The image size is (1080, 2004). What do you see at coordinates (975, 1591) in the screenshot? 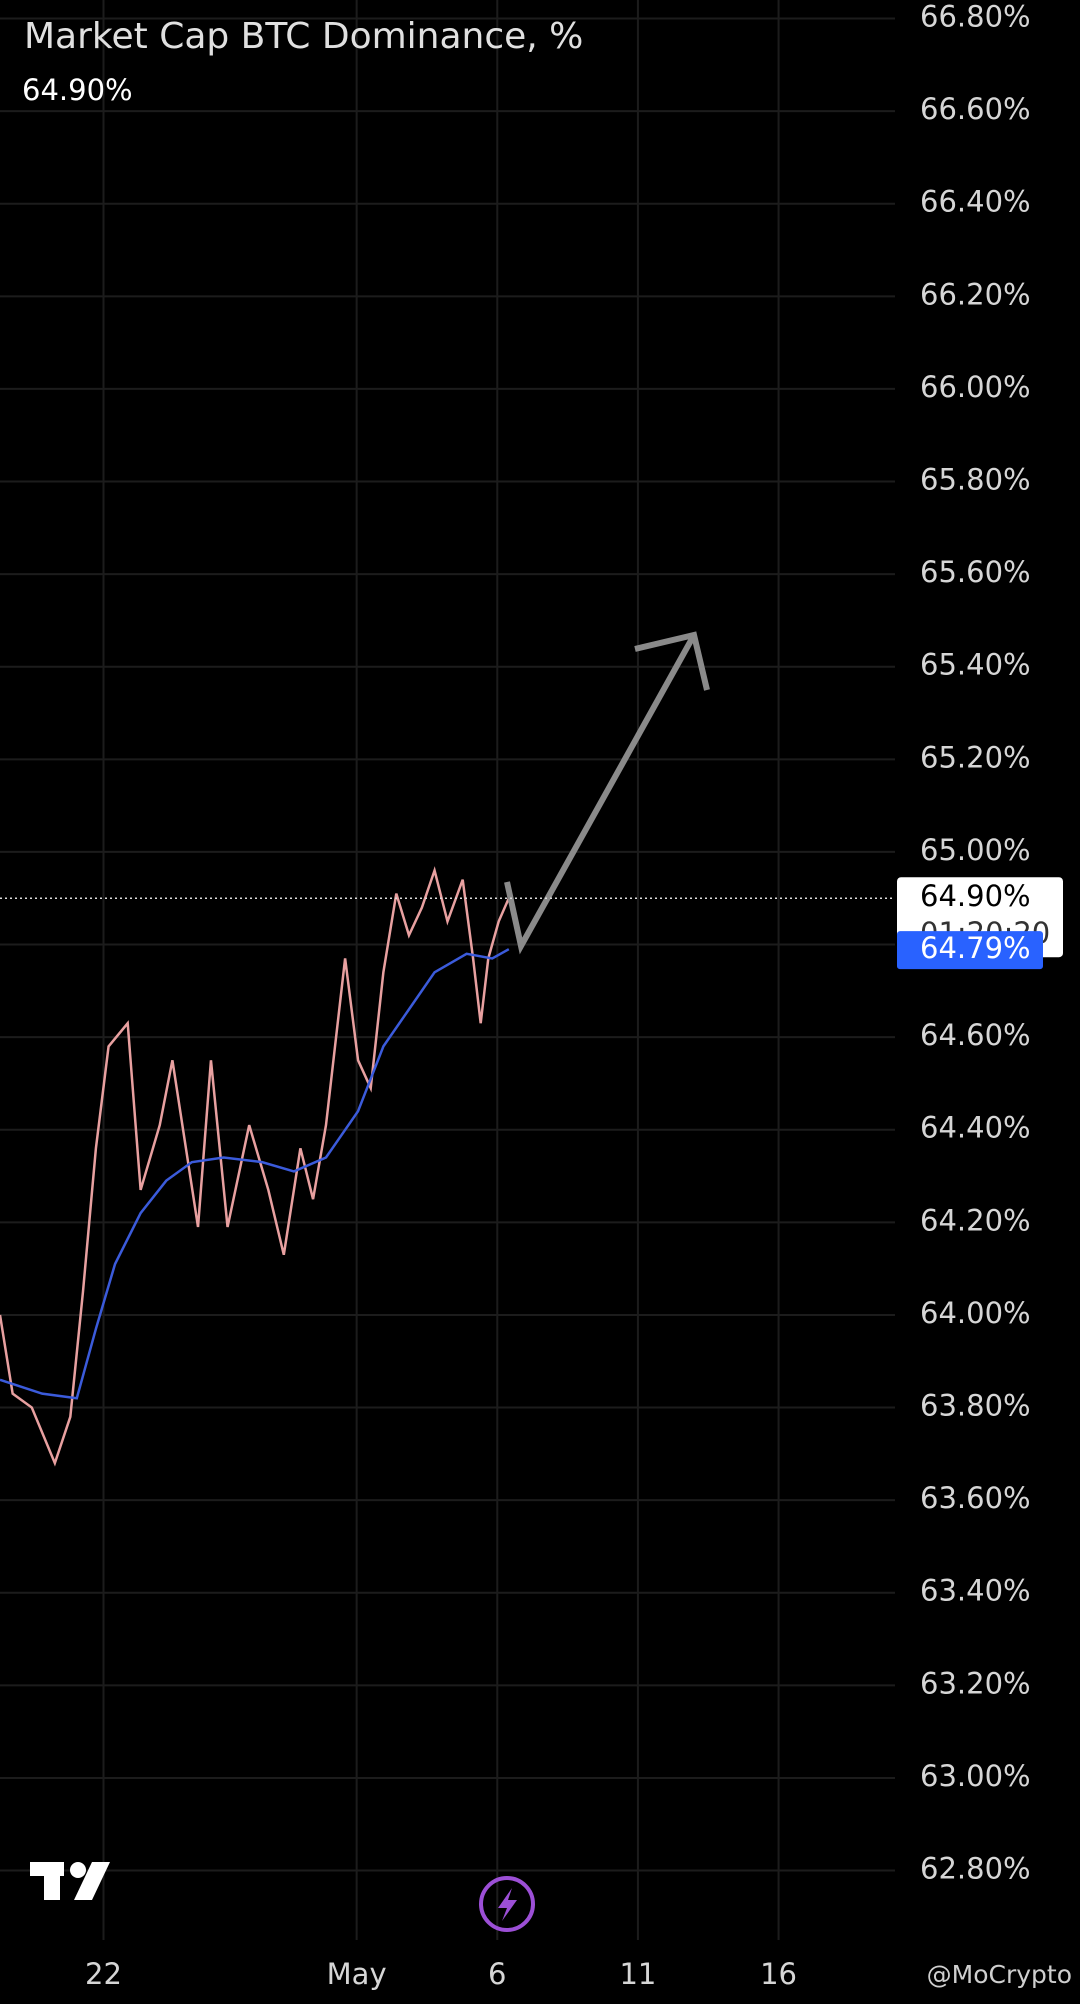
I see `y-tick-label: 63.40%` at bounding box center [975, 1591].